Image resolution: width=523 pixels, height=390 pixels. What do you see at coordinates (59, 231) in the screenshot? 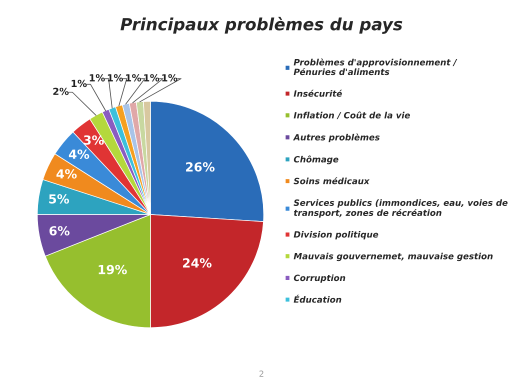
I see `data-label: 6%` at bounding box center [59, 231].